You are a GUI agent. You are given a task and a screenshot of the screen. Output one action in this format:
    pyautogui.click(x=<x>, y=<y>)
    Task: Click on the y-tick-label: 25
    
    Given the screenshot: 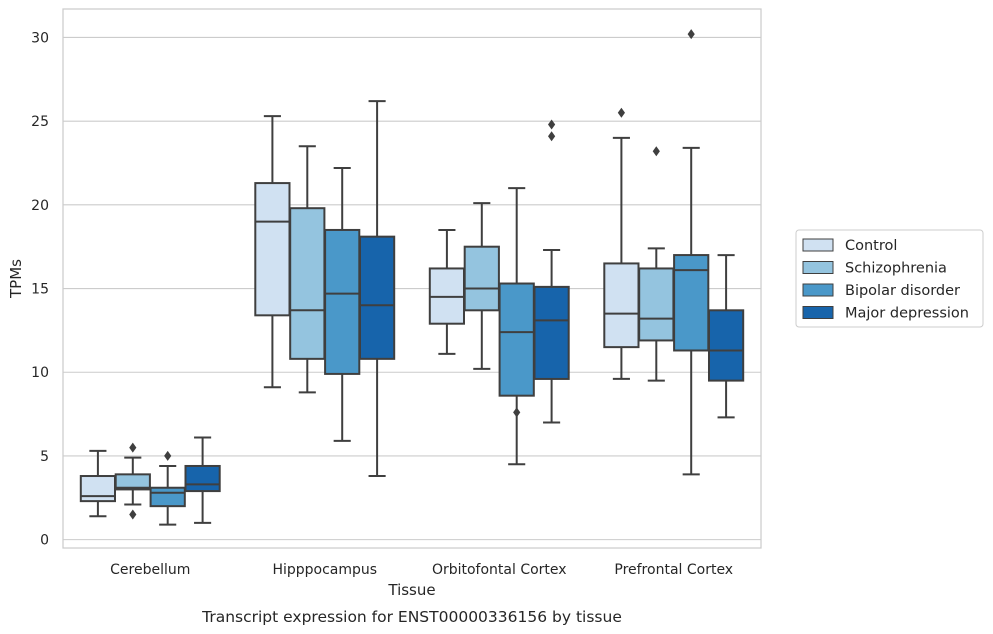 What is the action you would take?
    pyautogui.click(x=40, y=122)
    